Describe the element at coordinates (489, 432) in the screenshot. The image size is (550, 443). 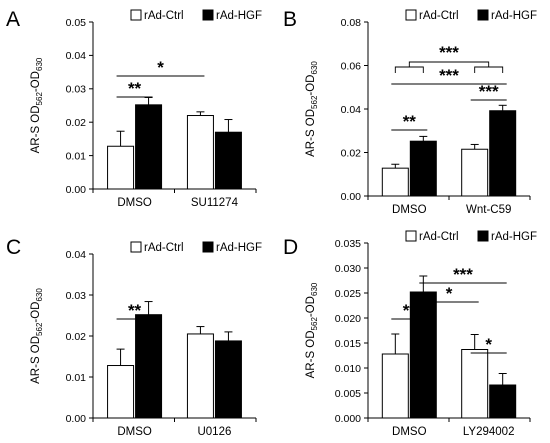
I see `x-category-label: LY294002` at that location.